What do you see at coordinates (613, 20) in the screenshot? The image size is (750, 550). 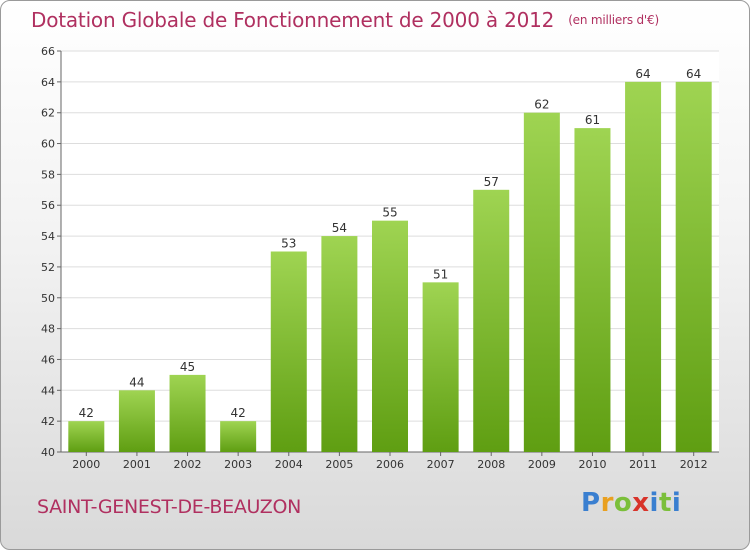 I see `chart-unit: (en milliers d'€)` at bounding box center [613, 20].